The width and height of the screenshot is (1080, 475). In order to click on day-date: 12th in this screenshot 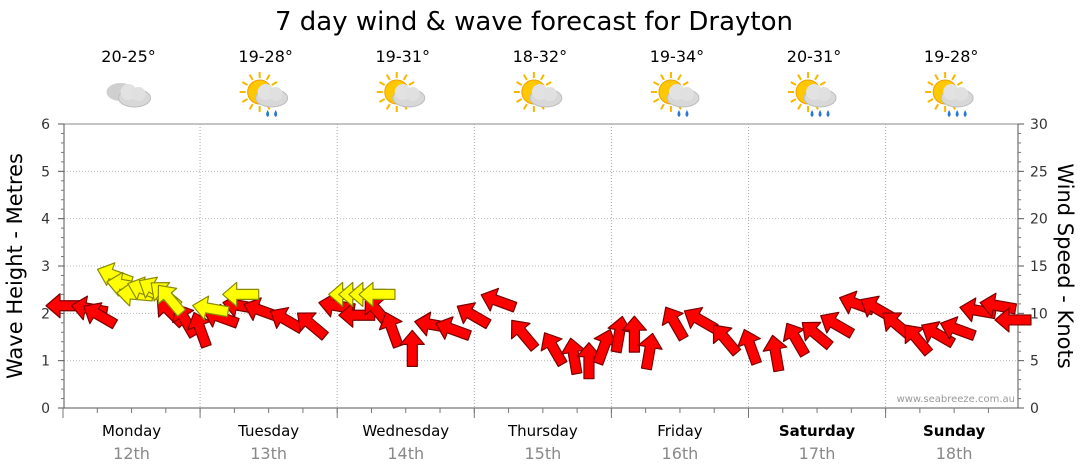, I will do `click(131, 453)`.